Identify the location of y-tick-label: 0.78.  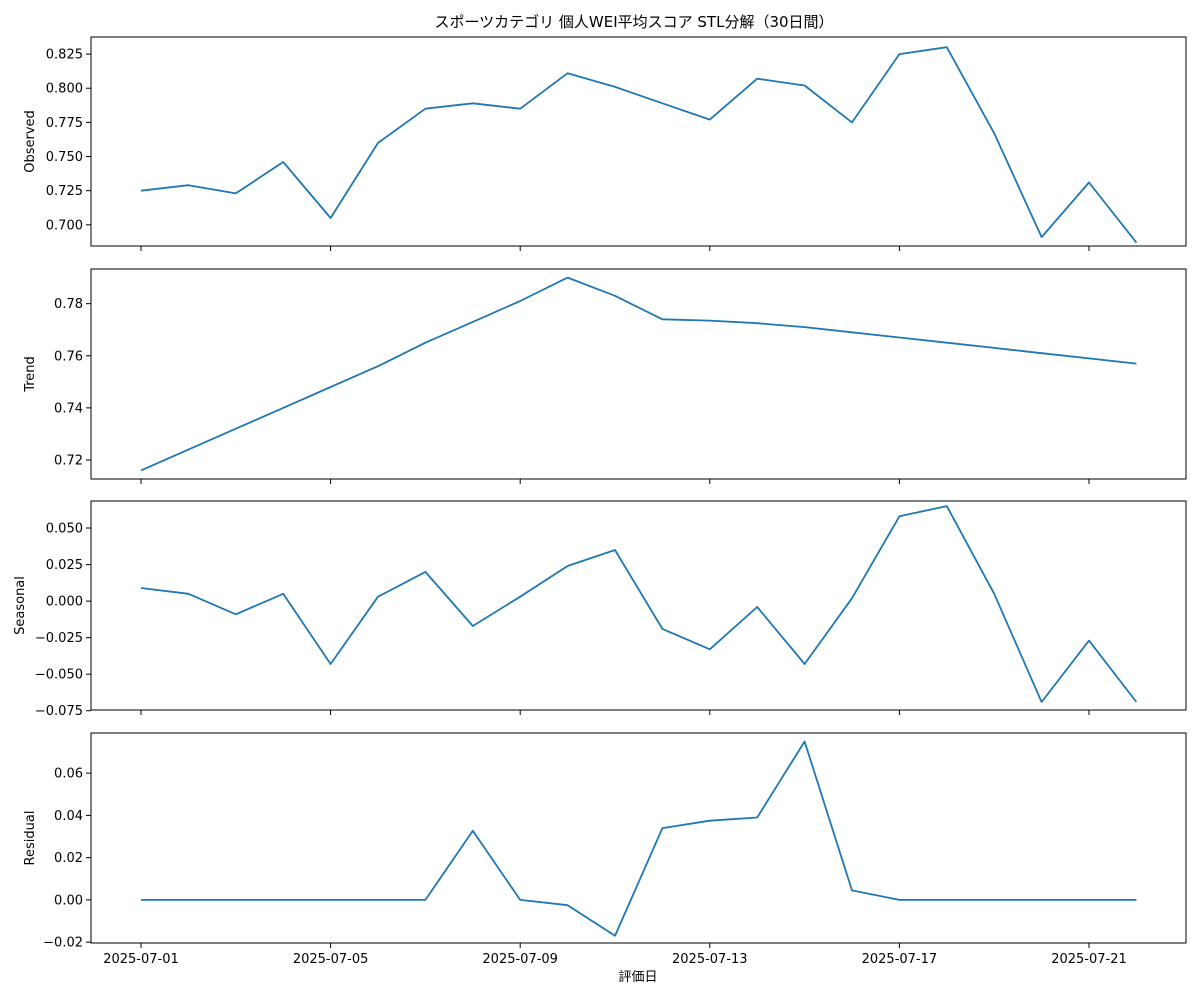
(68, 304).